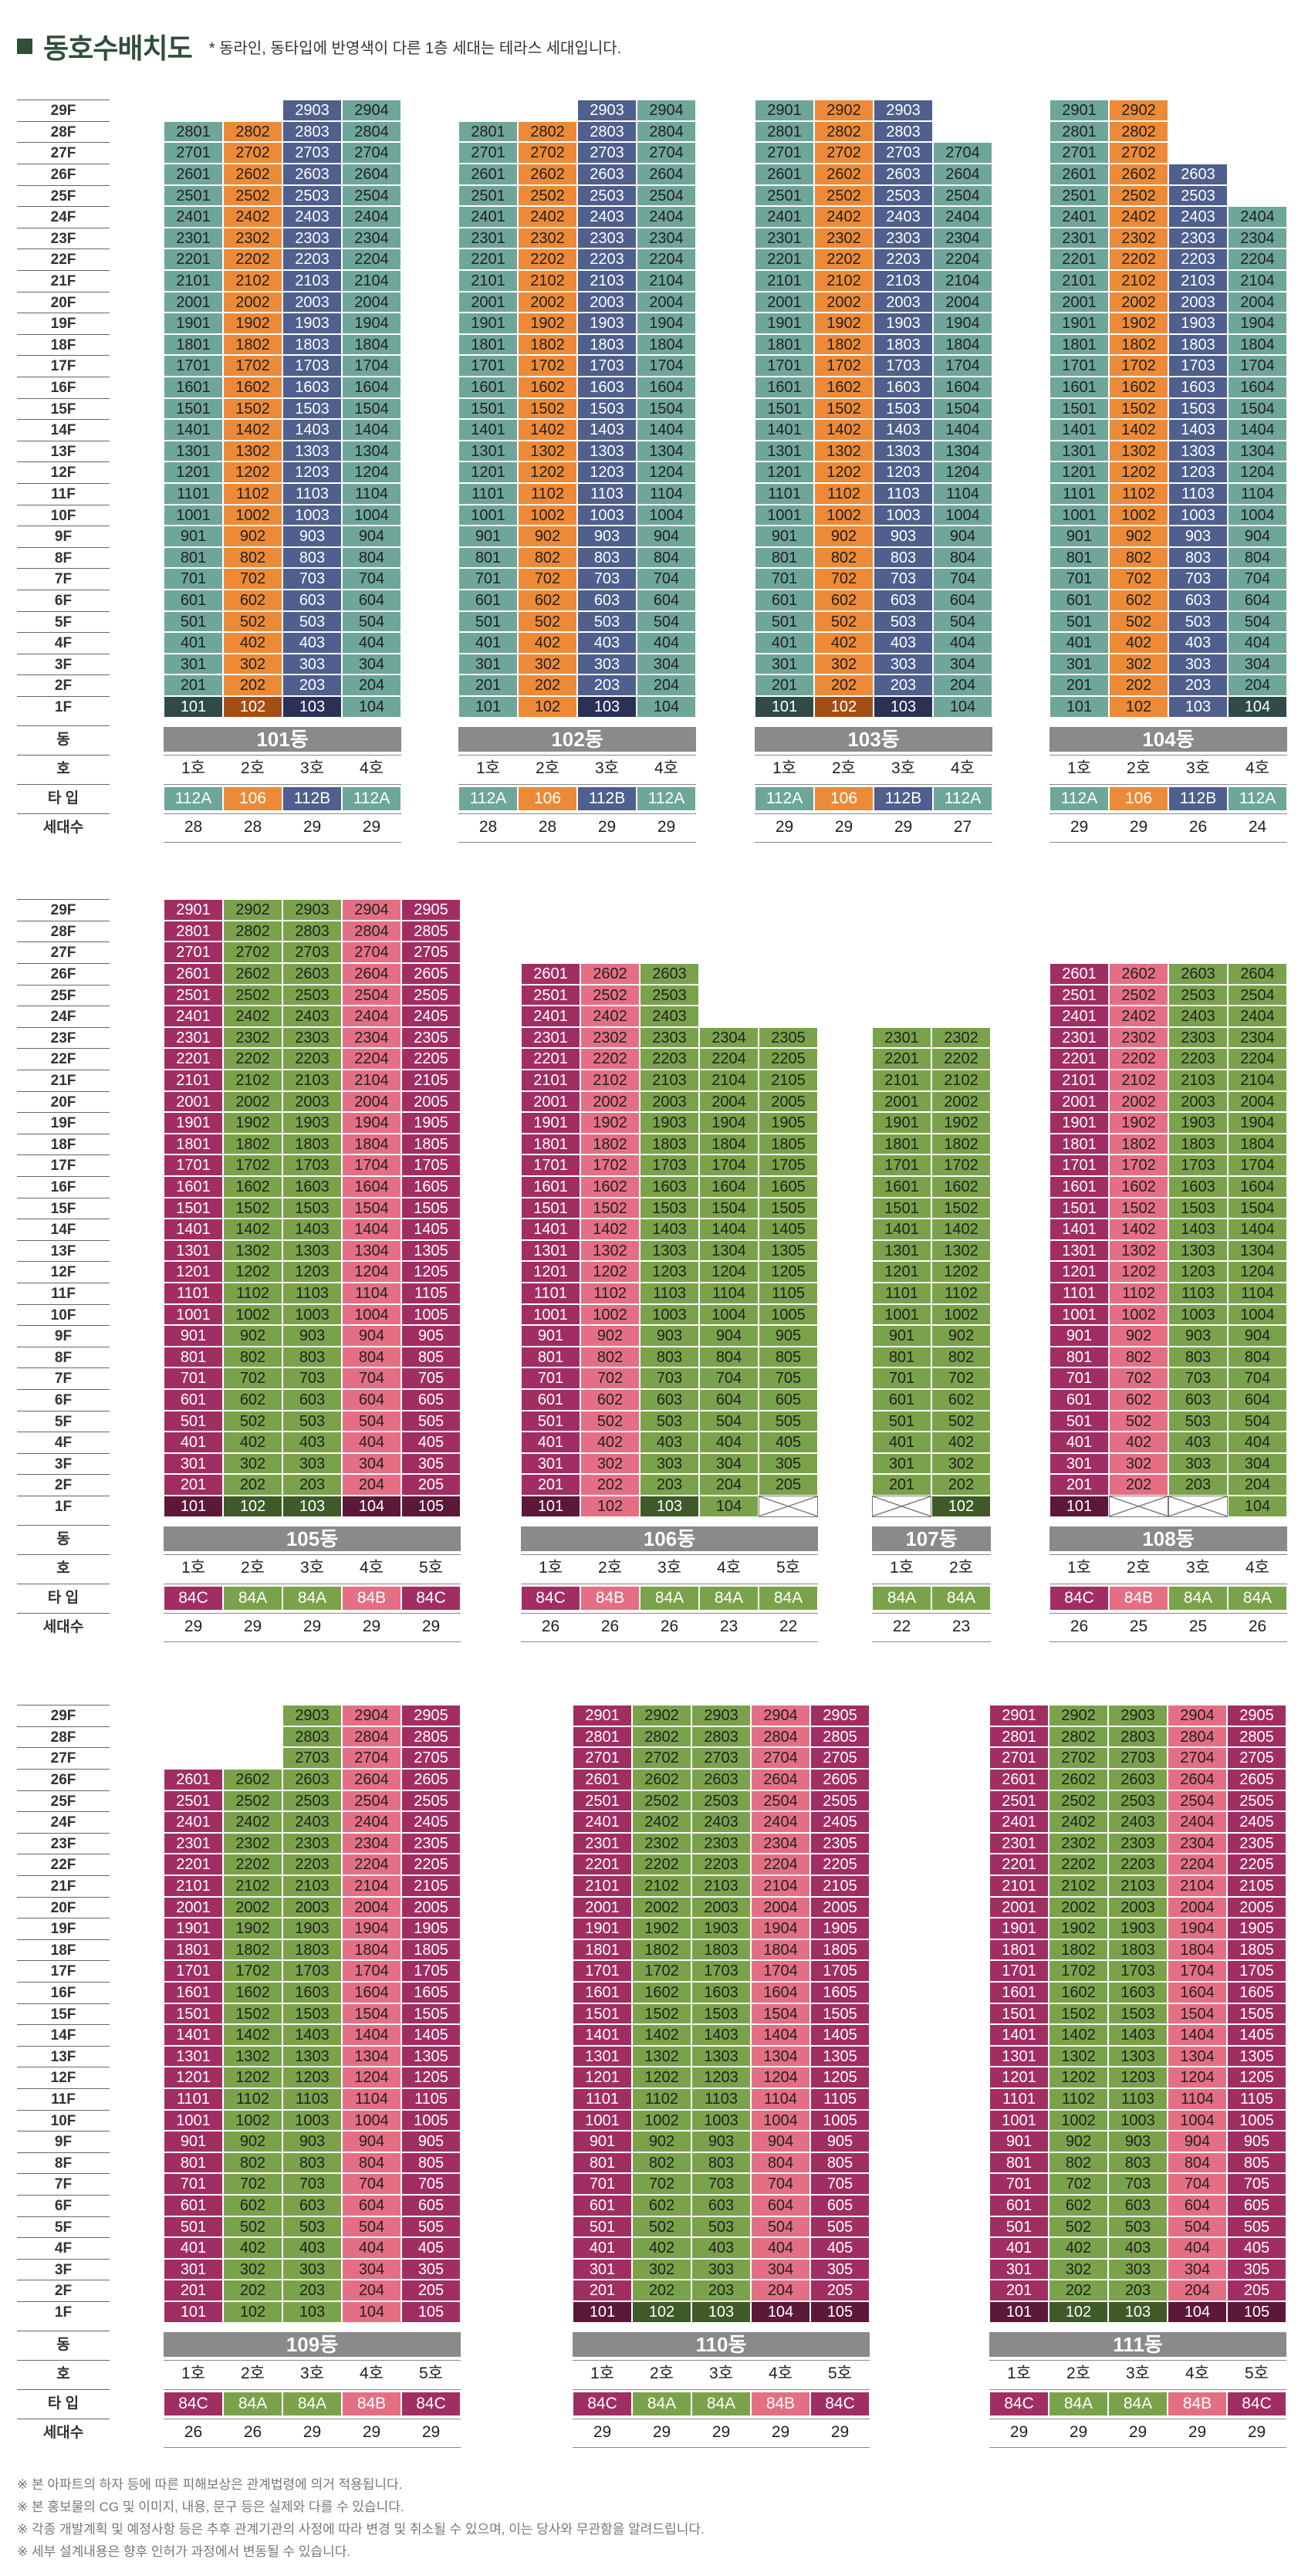  I want to click on unit-cell: 2603, so click(312, 974).